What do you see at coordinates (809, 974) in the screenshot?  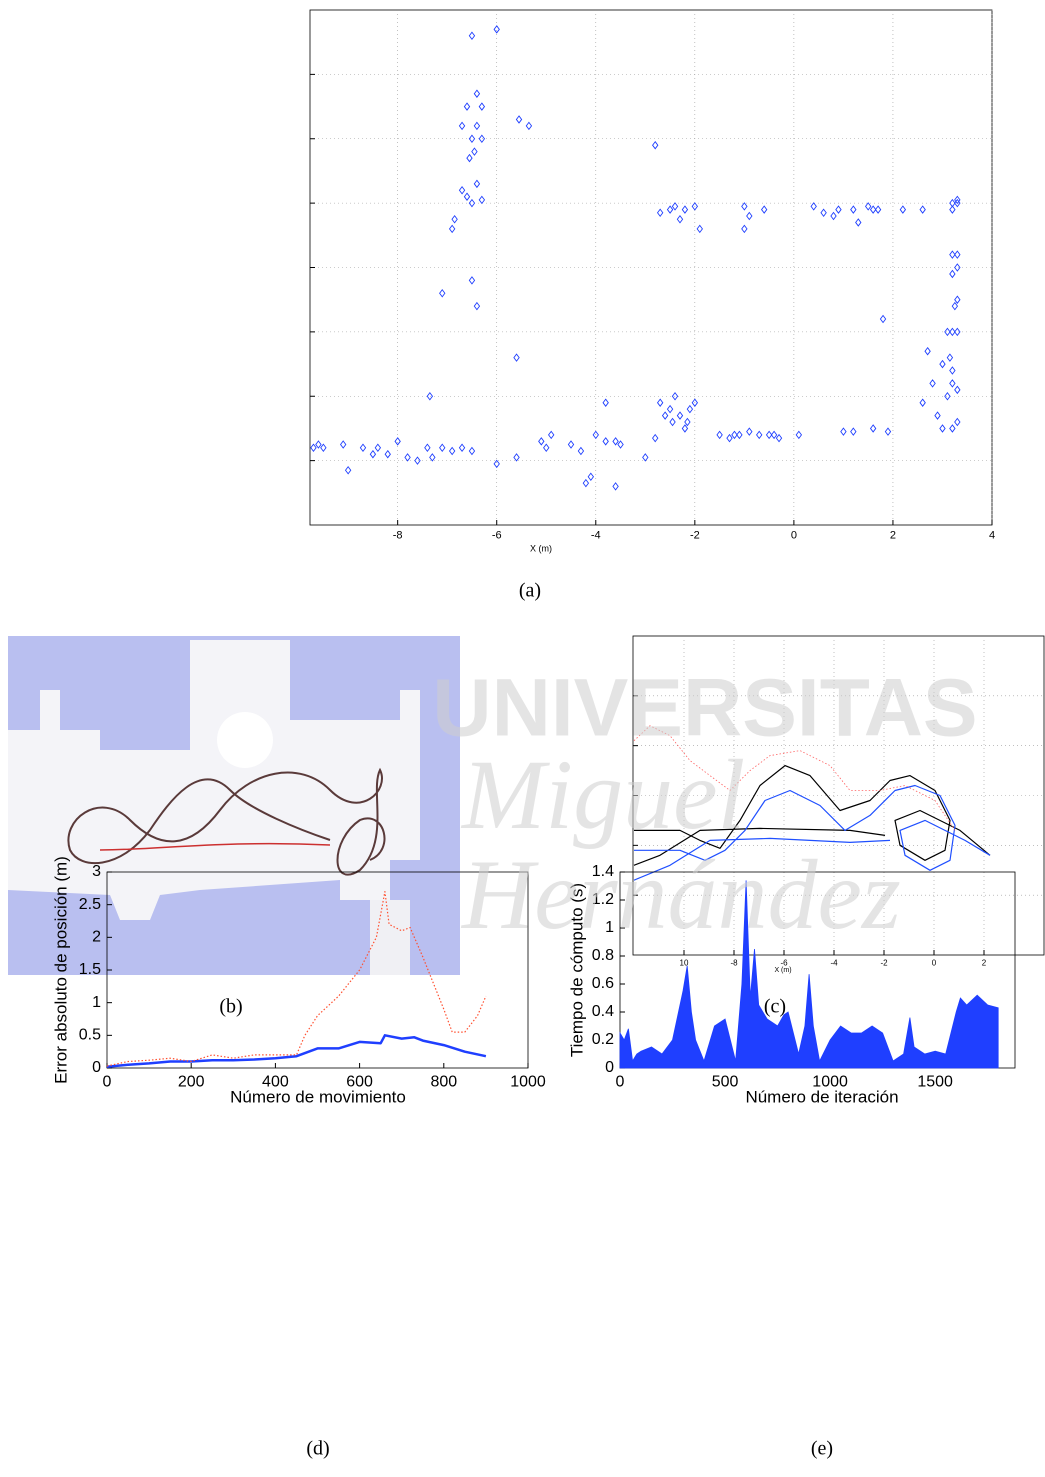 I see `area` at bounding box center [809, 974].